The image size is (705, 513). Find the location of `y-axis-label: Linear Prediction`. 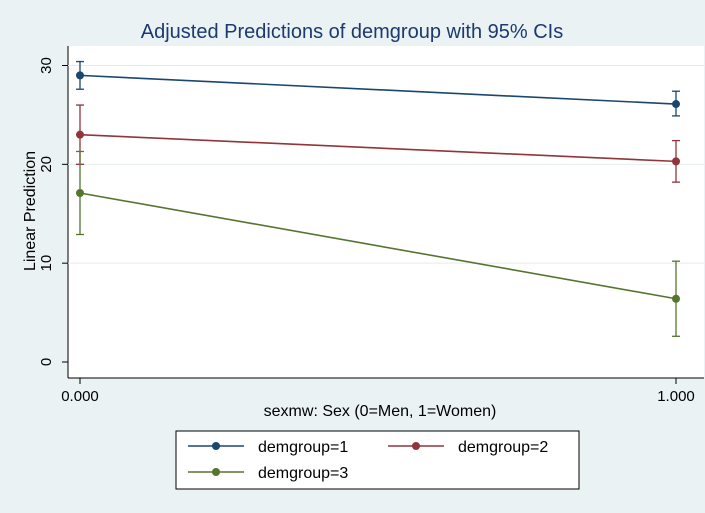

y-axis-label: Linear Prediction is located at coordinates (30, 211).